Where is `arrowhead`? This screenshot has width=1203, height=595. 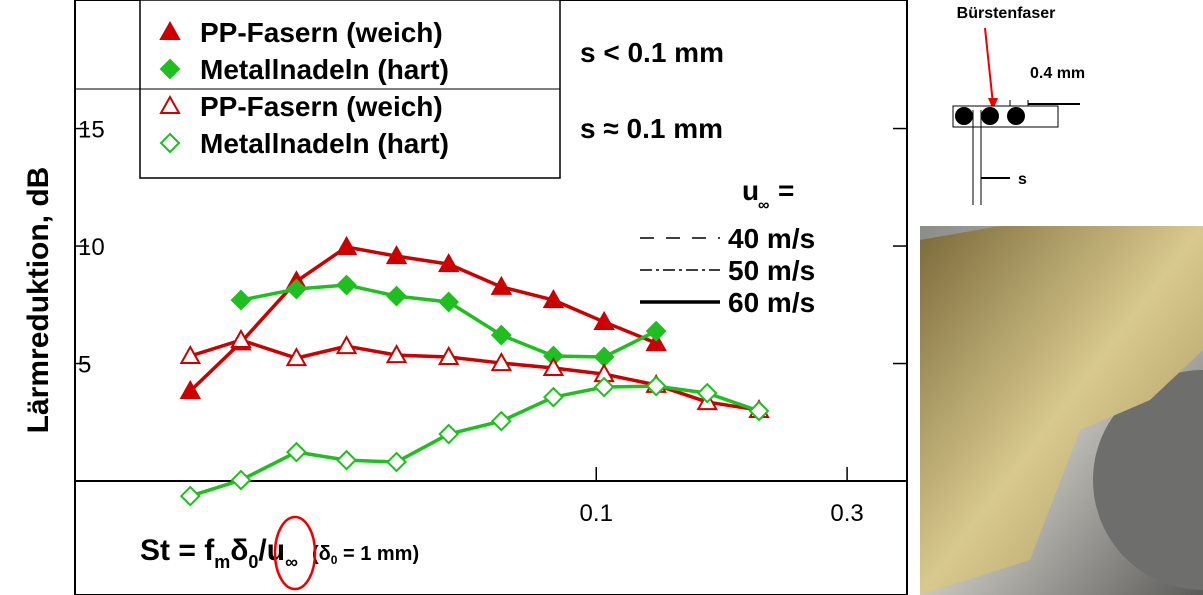
arrowhead is located at coordinates (993, 104).